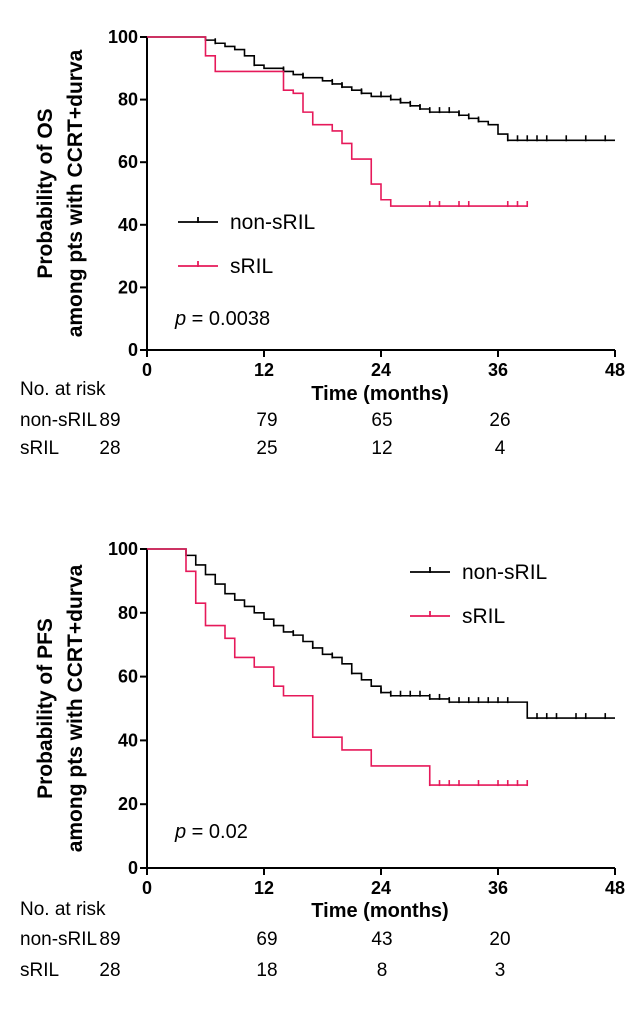 The image size is (635, 1020). Describe the element at coordinates (266, 970) in the screenshot. I see `risk-count: 18` at that location.